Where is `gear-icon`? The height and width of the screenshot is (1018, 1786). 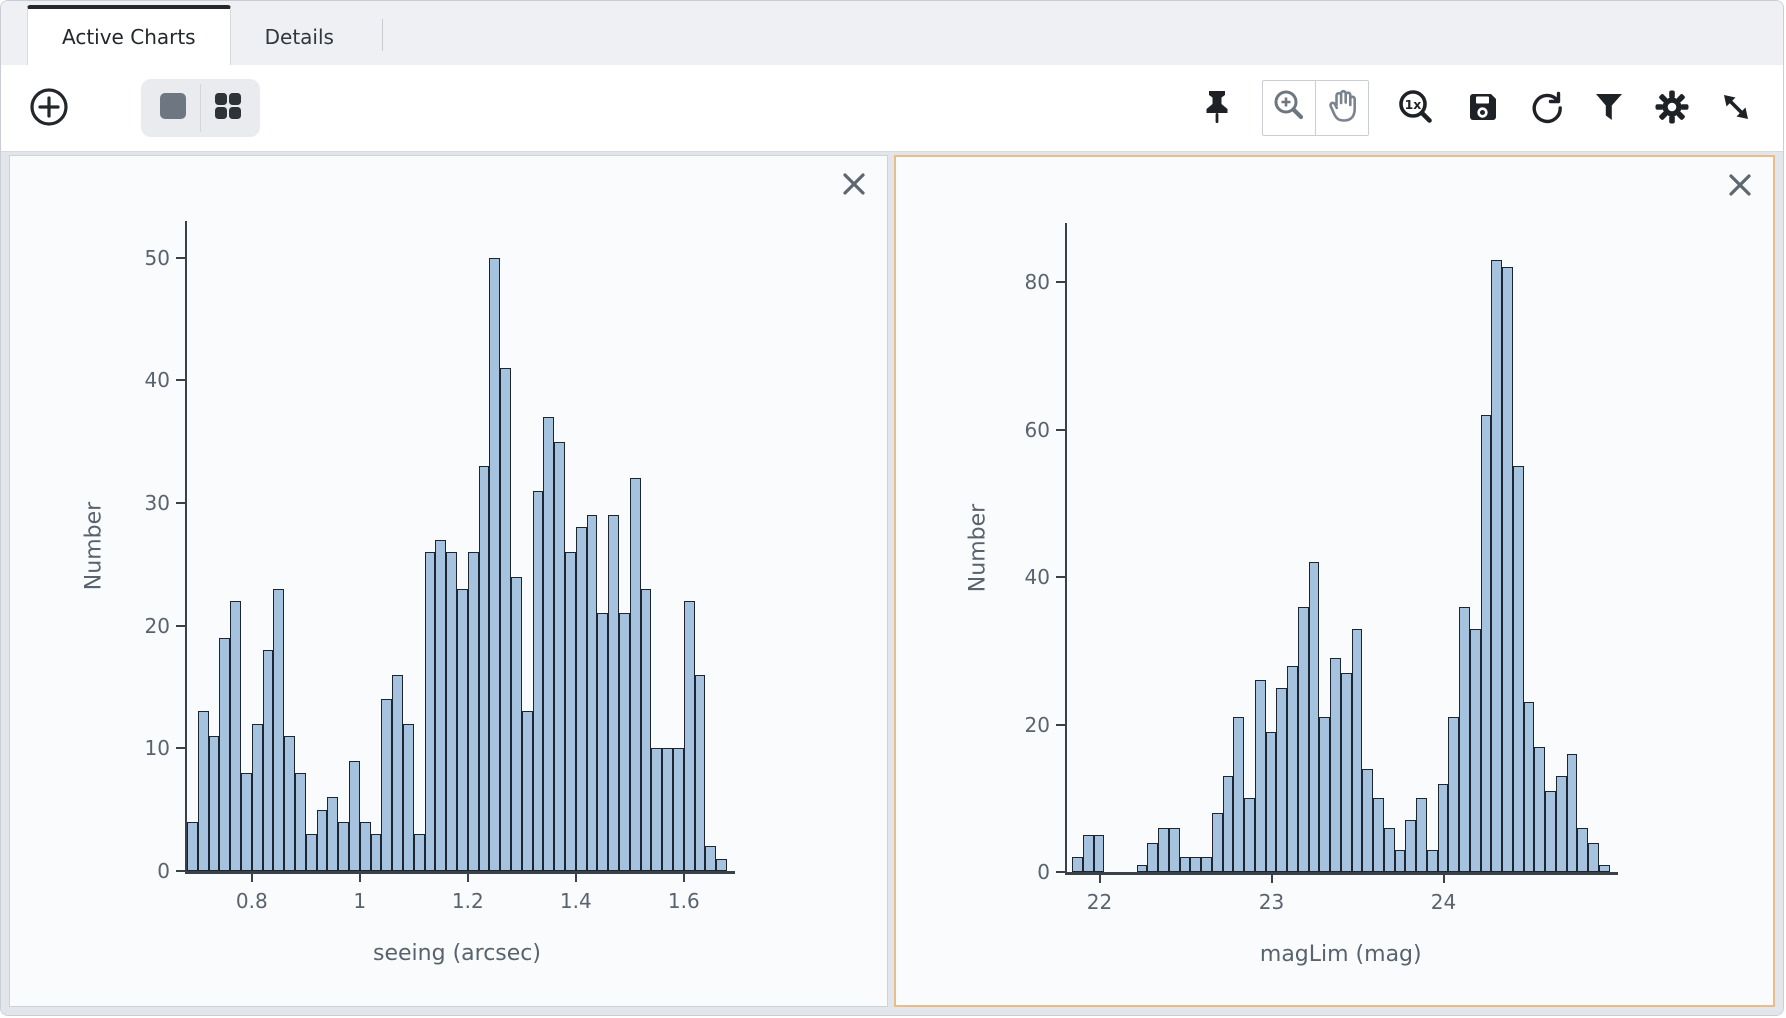 gear-icon is located at coordinates (1672, 108).